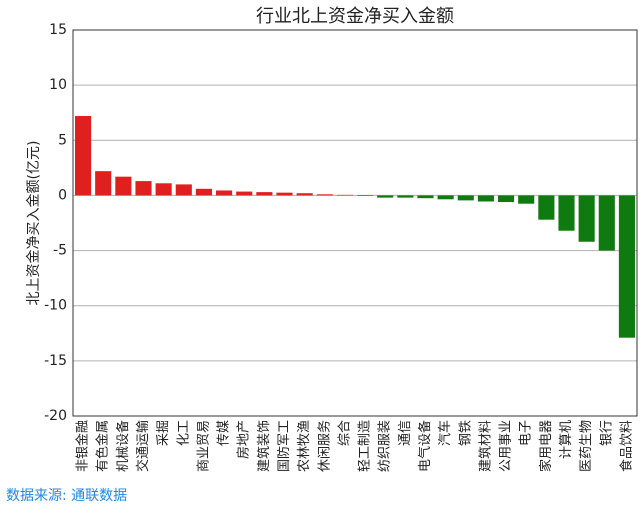 The image size is (640, 511). What do you see at coordinates (324, 446) in the screenshot?
I see `x-tick-label: 休闲服务` at bounding box center [324, 446].